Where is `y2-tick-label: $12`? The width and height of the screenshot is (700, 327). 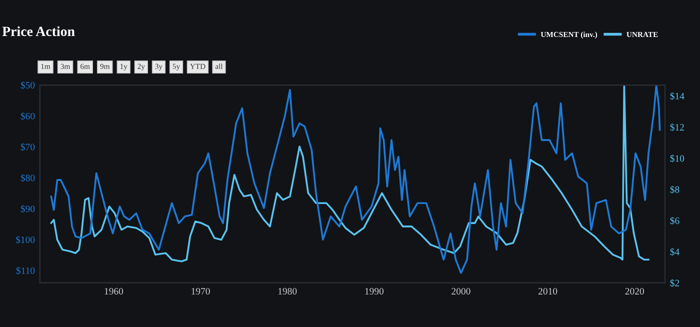 y2-tick-label: $12 is located at coordinates (677, 127).